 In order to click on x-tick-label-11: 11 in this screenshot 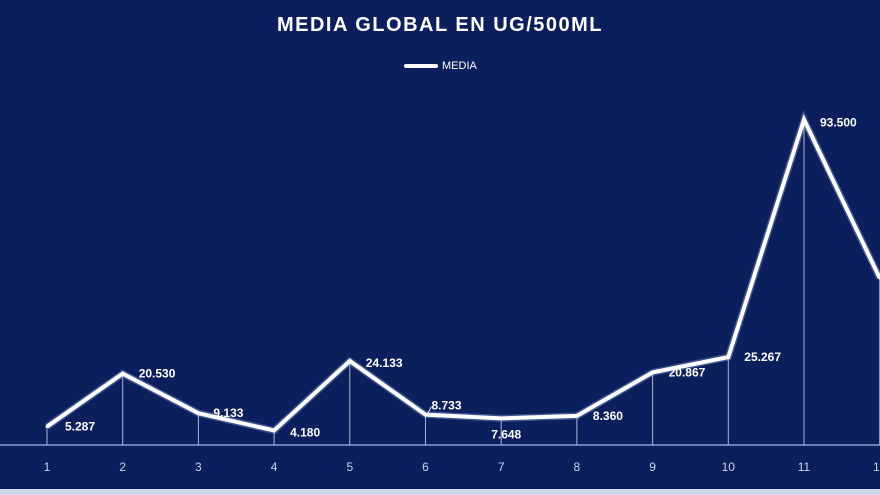, I will do `click(804, 467)`.